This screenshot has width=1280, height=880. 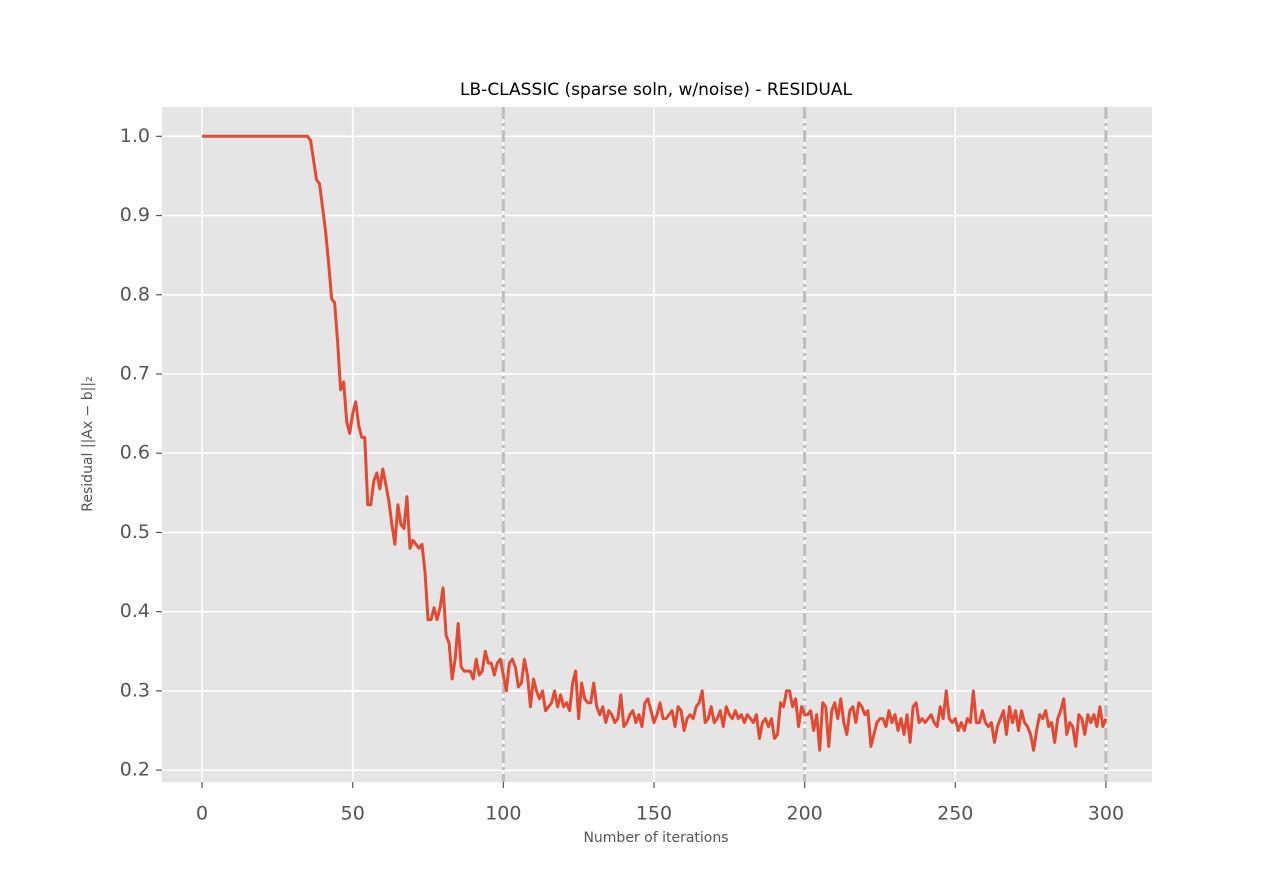 I want to click on y-tick-label: 0.2, so click(x=135, y=770).